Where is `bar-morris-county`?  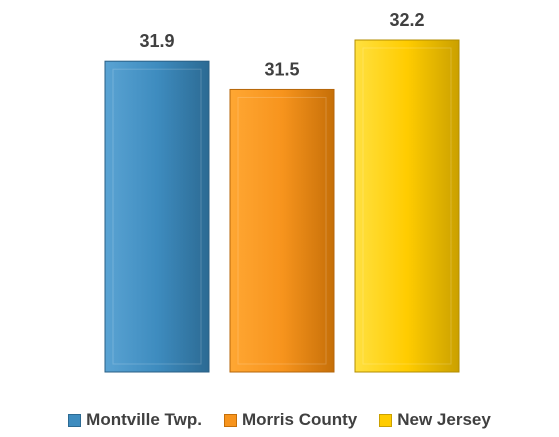
bar-morris-county is located at coordinates (282, 230).